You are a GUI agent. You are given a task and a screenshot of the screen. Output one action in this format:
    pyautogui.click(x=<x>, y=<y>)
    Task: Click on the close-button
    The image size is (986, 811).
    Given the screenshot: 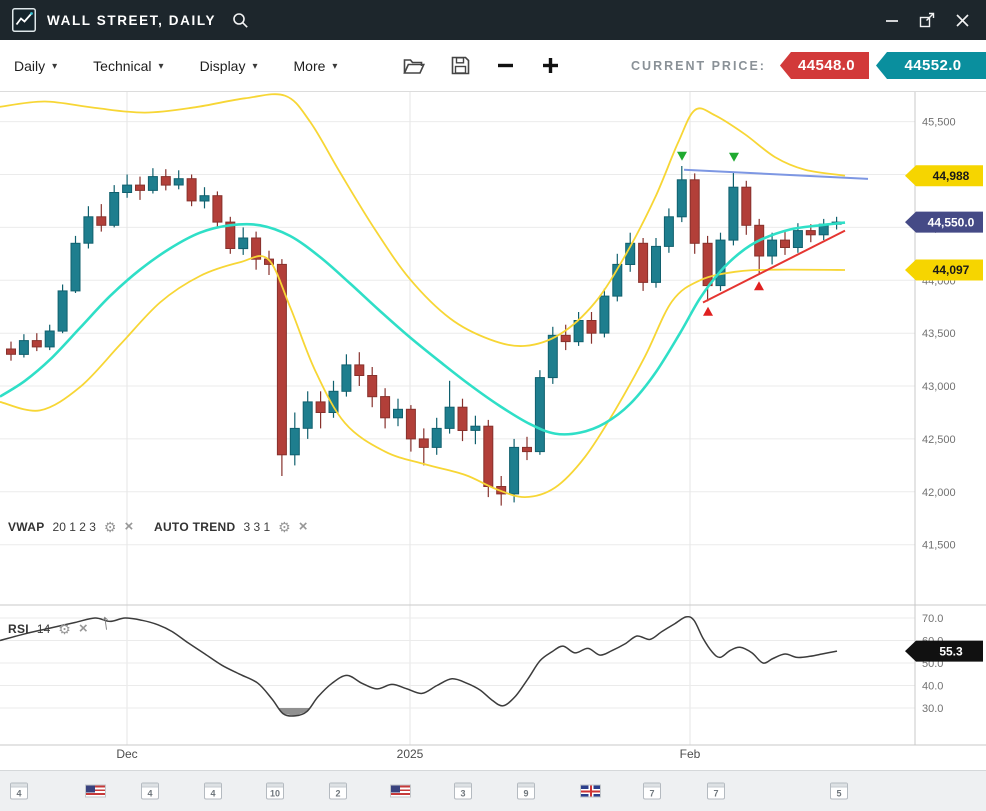 What is the action you would take?
    pyautogui.click(x=962, y=20)
    